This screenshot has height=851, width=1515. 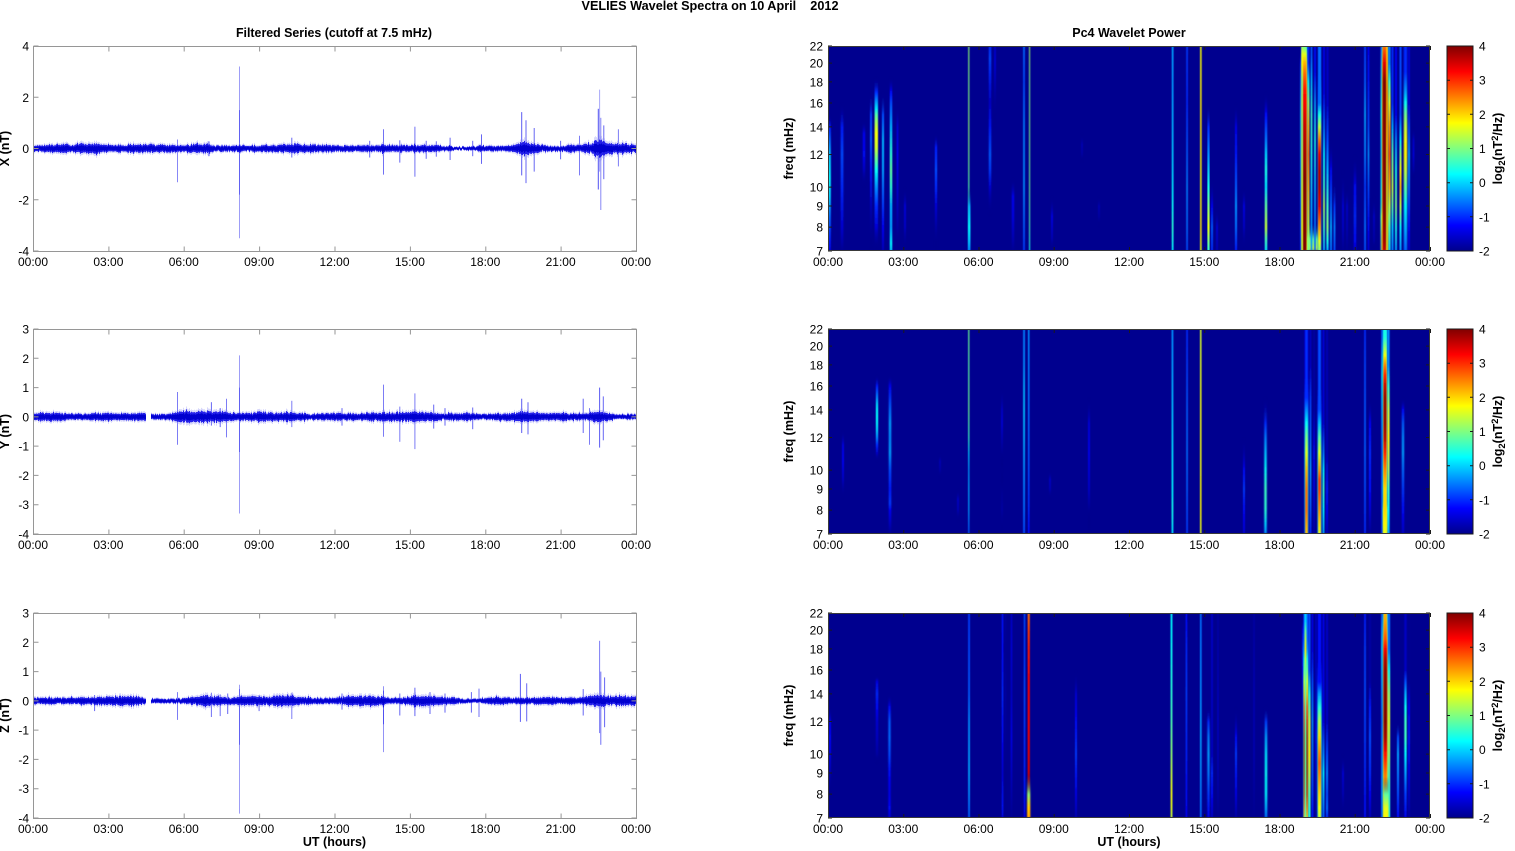 What do you see at coordinates (817, 722) in the screenshot?
I see `svg-text: 12` at bounding box center [817, 722].